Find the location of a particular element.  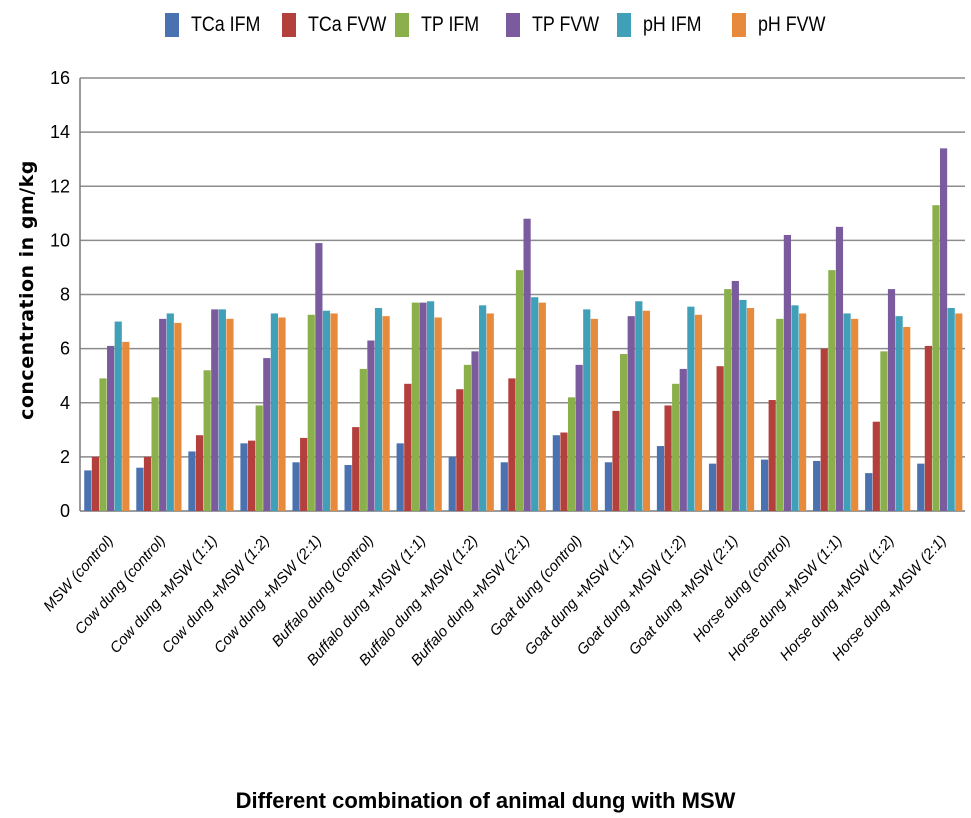

legend-label: pH IFM is located at coordinates (672, 24).